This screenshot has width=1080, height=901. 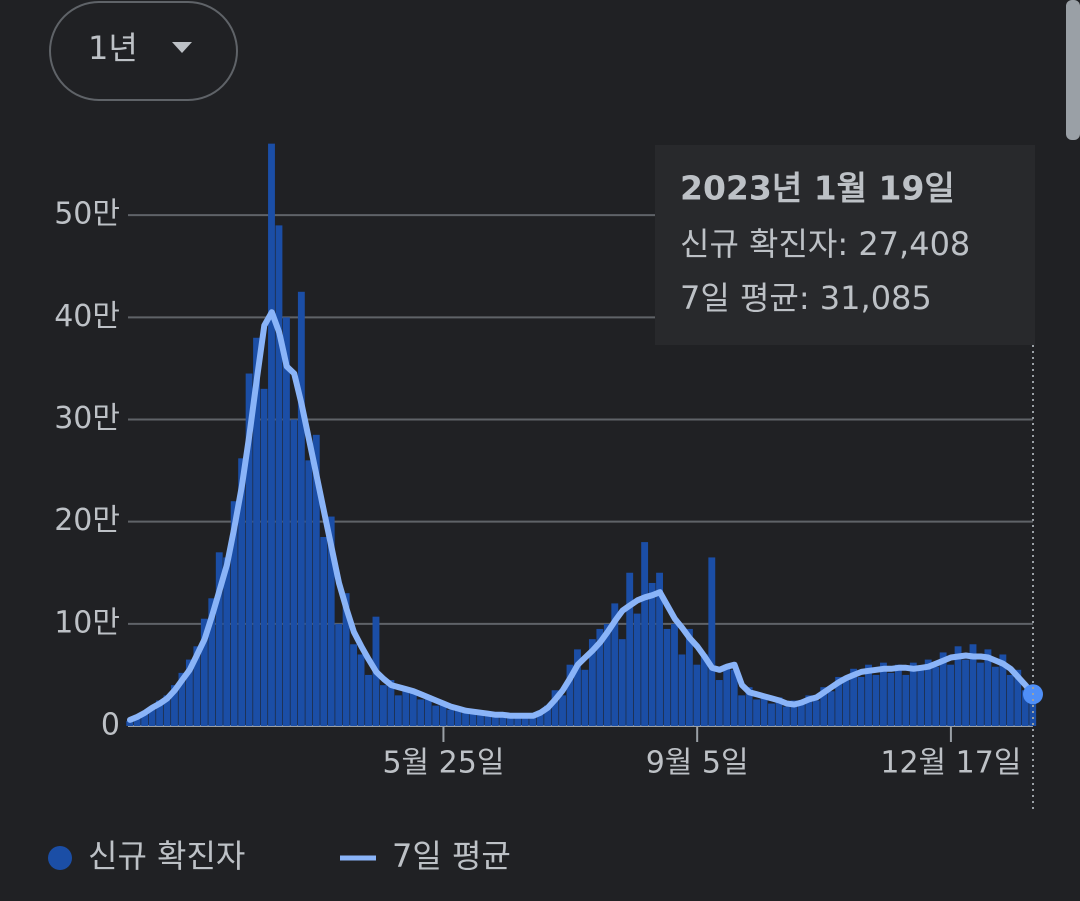 I want to click on y-tick-label: 30만, so click(x=87, y=418).